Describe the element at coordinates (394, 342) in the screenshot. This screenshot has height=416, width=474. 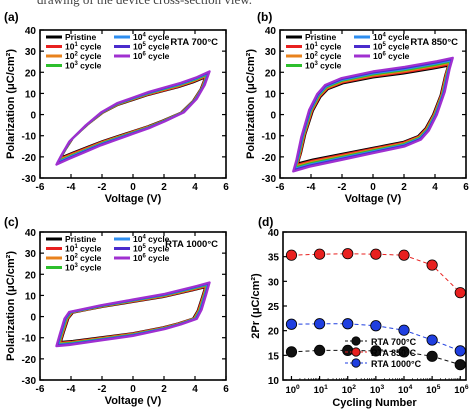
I see `legend-label: RTA 700°C` at that location.